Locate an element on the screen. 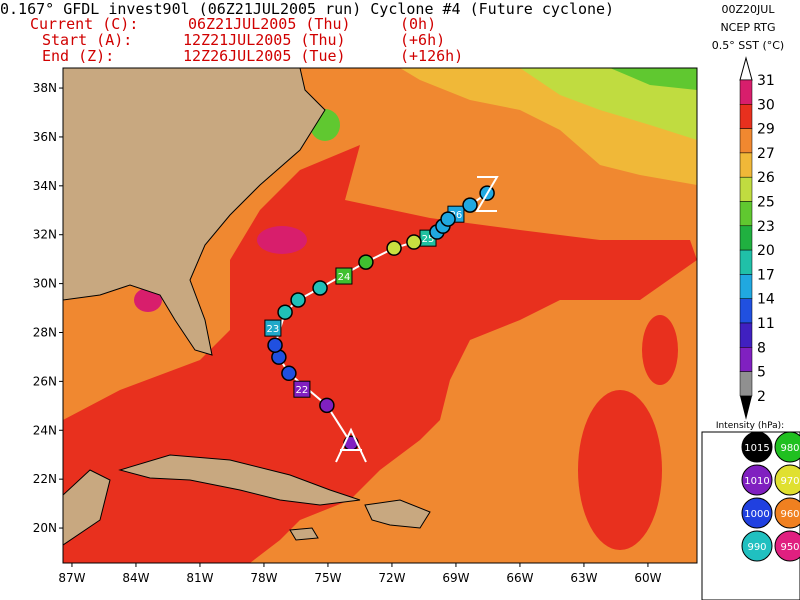 The width and height of the screenshot is (800, 600). line-label: End (Z): is located at coordinates (78, 56).